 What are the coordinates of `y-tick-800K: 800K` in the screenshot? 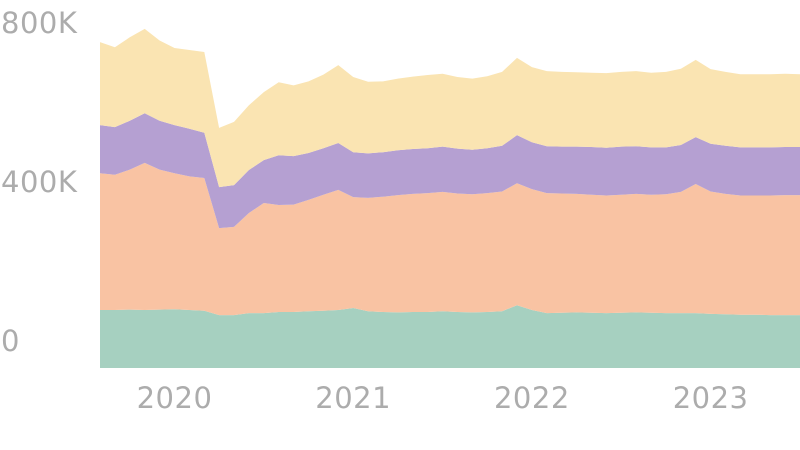 It's located at (39, 23).